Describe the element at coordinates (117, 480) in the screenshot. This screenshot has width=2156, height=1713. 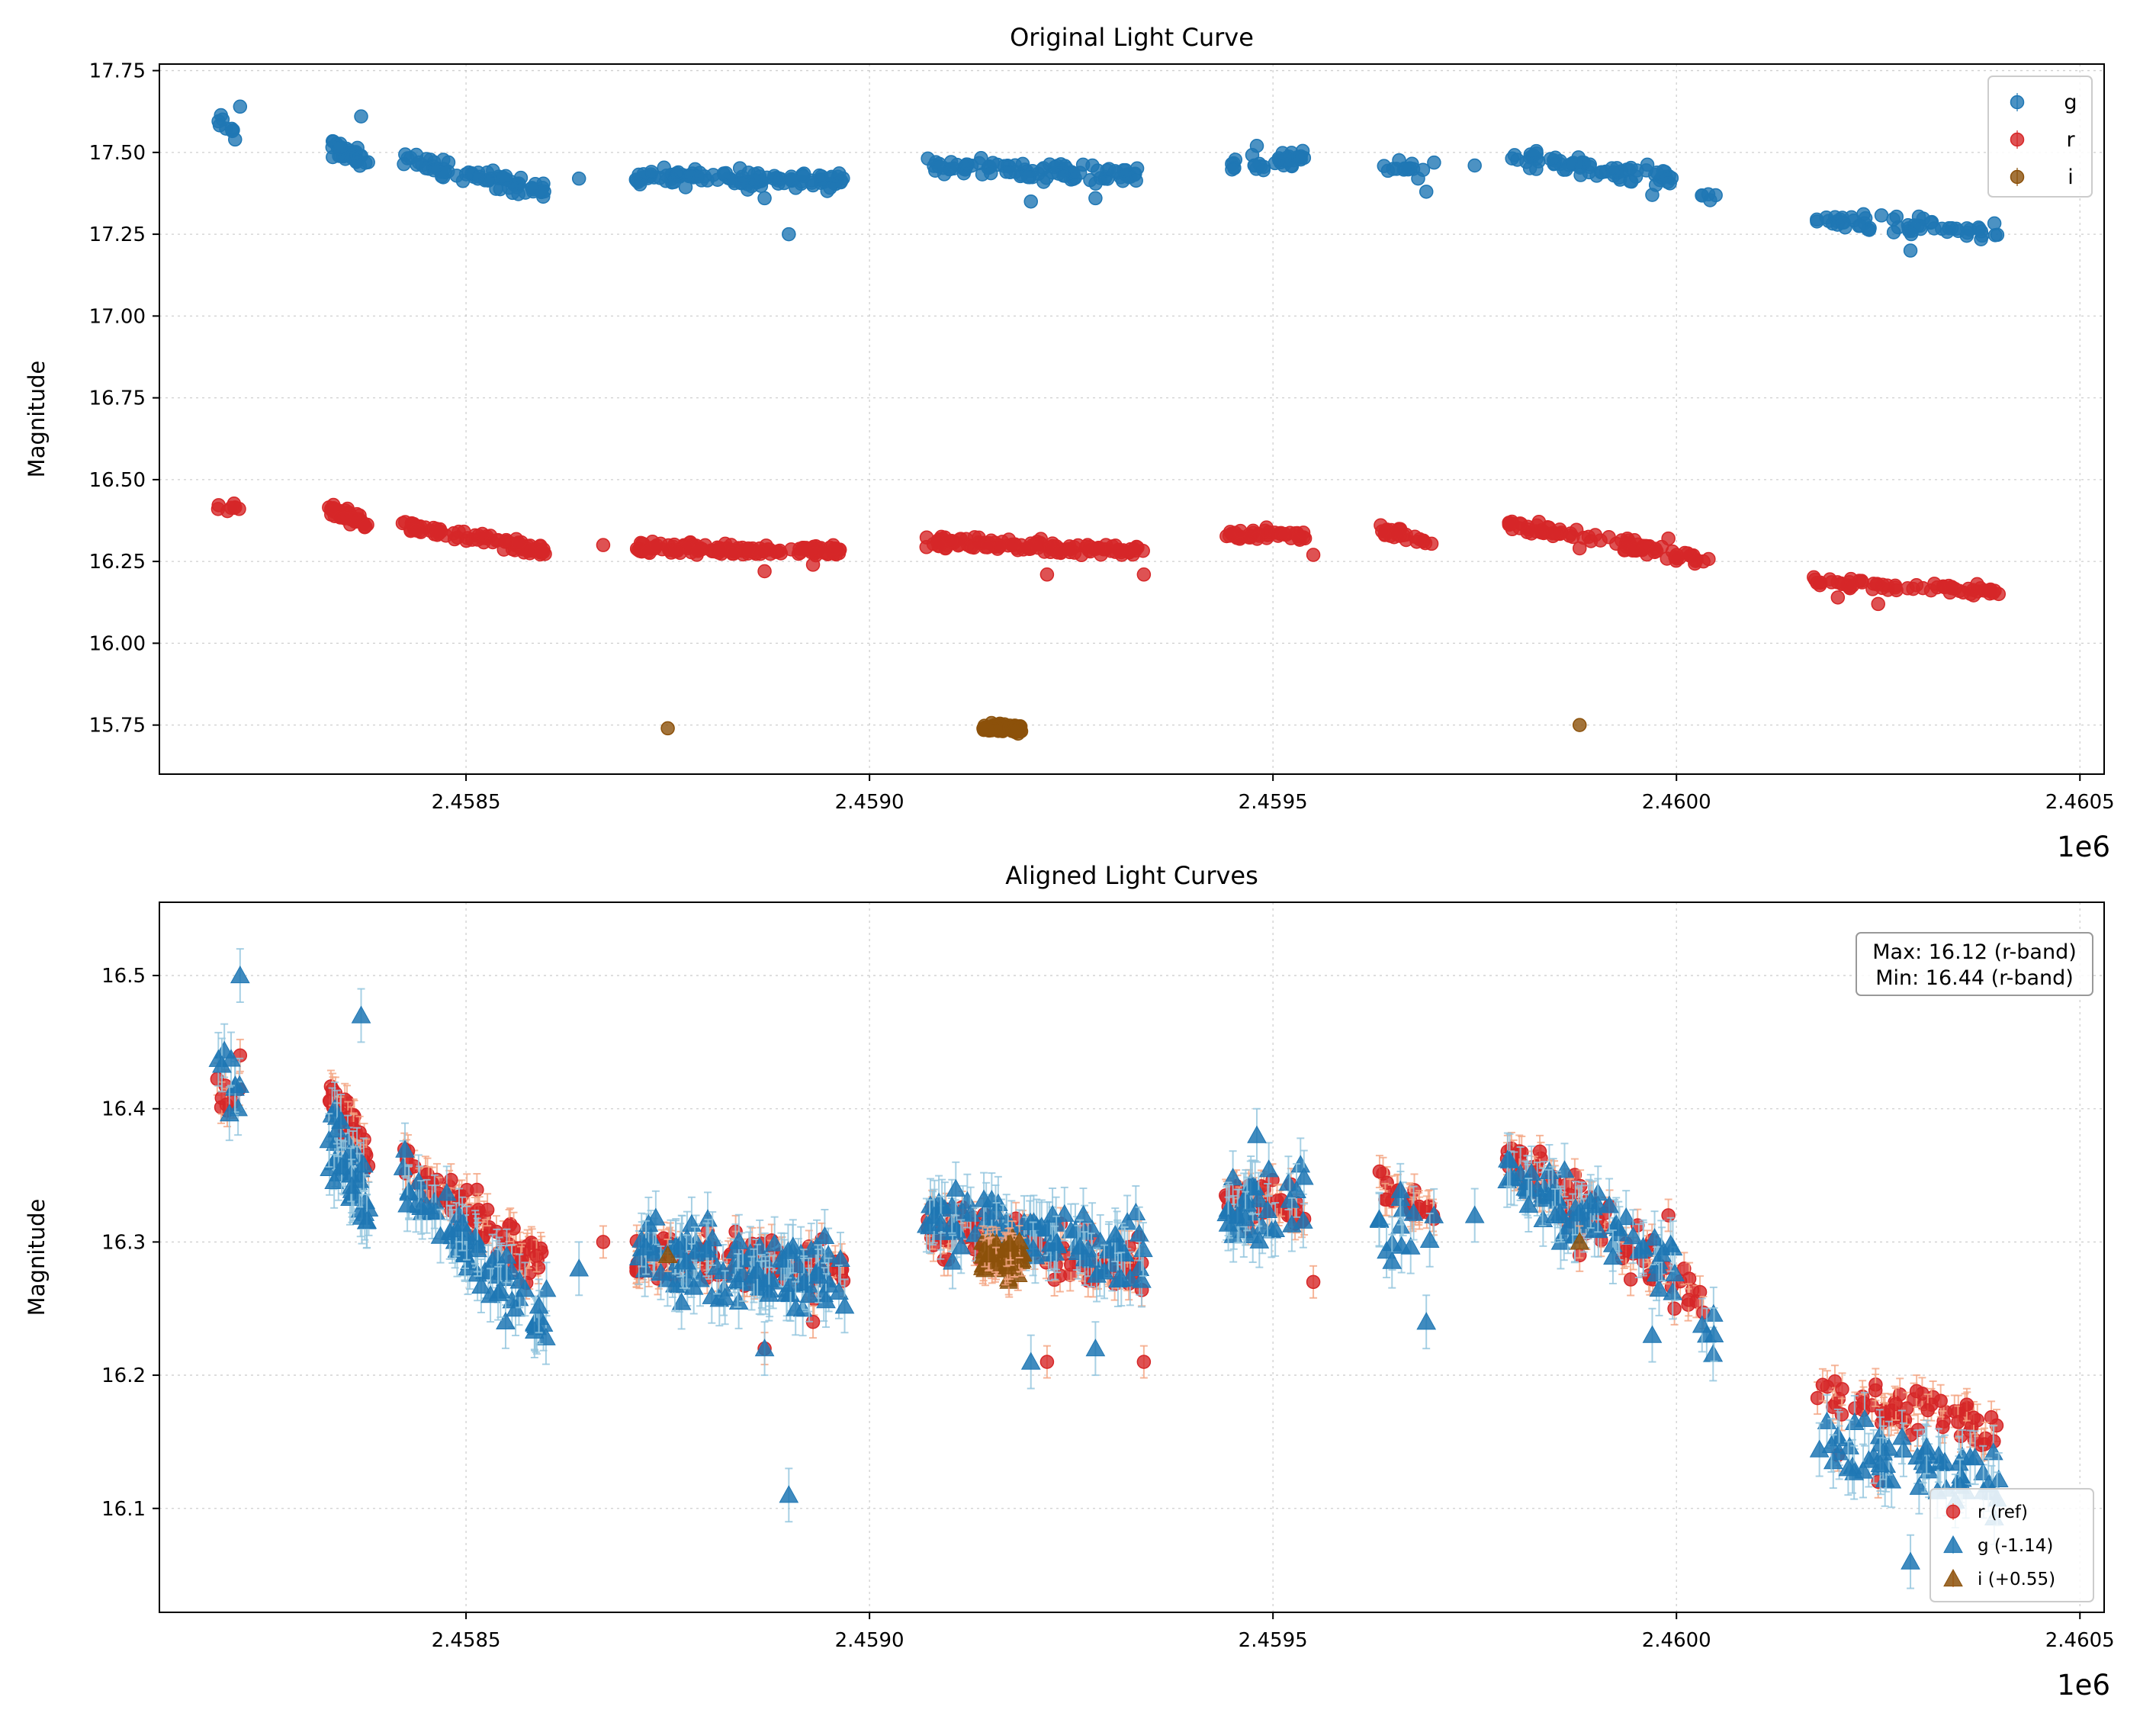
I see `y-tick-label: 16.50` at that location.